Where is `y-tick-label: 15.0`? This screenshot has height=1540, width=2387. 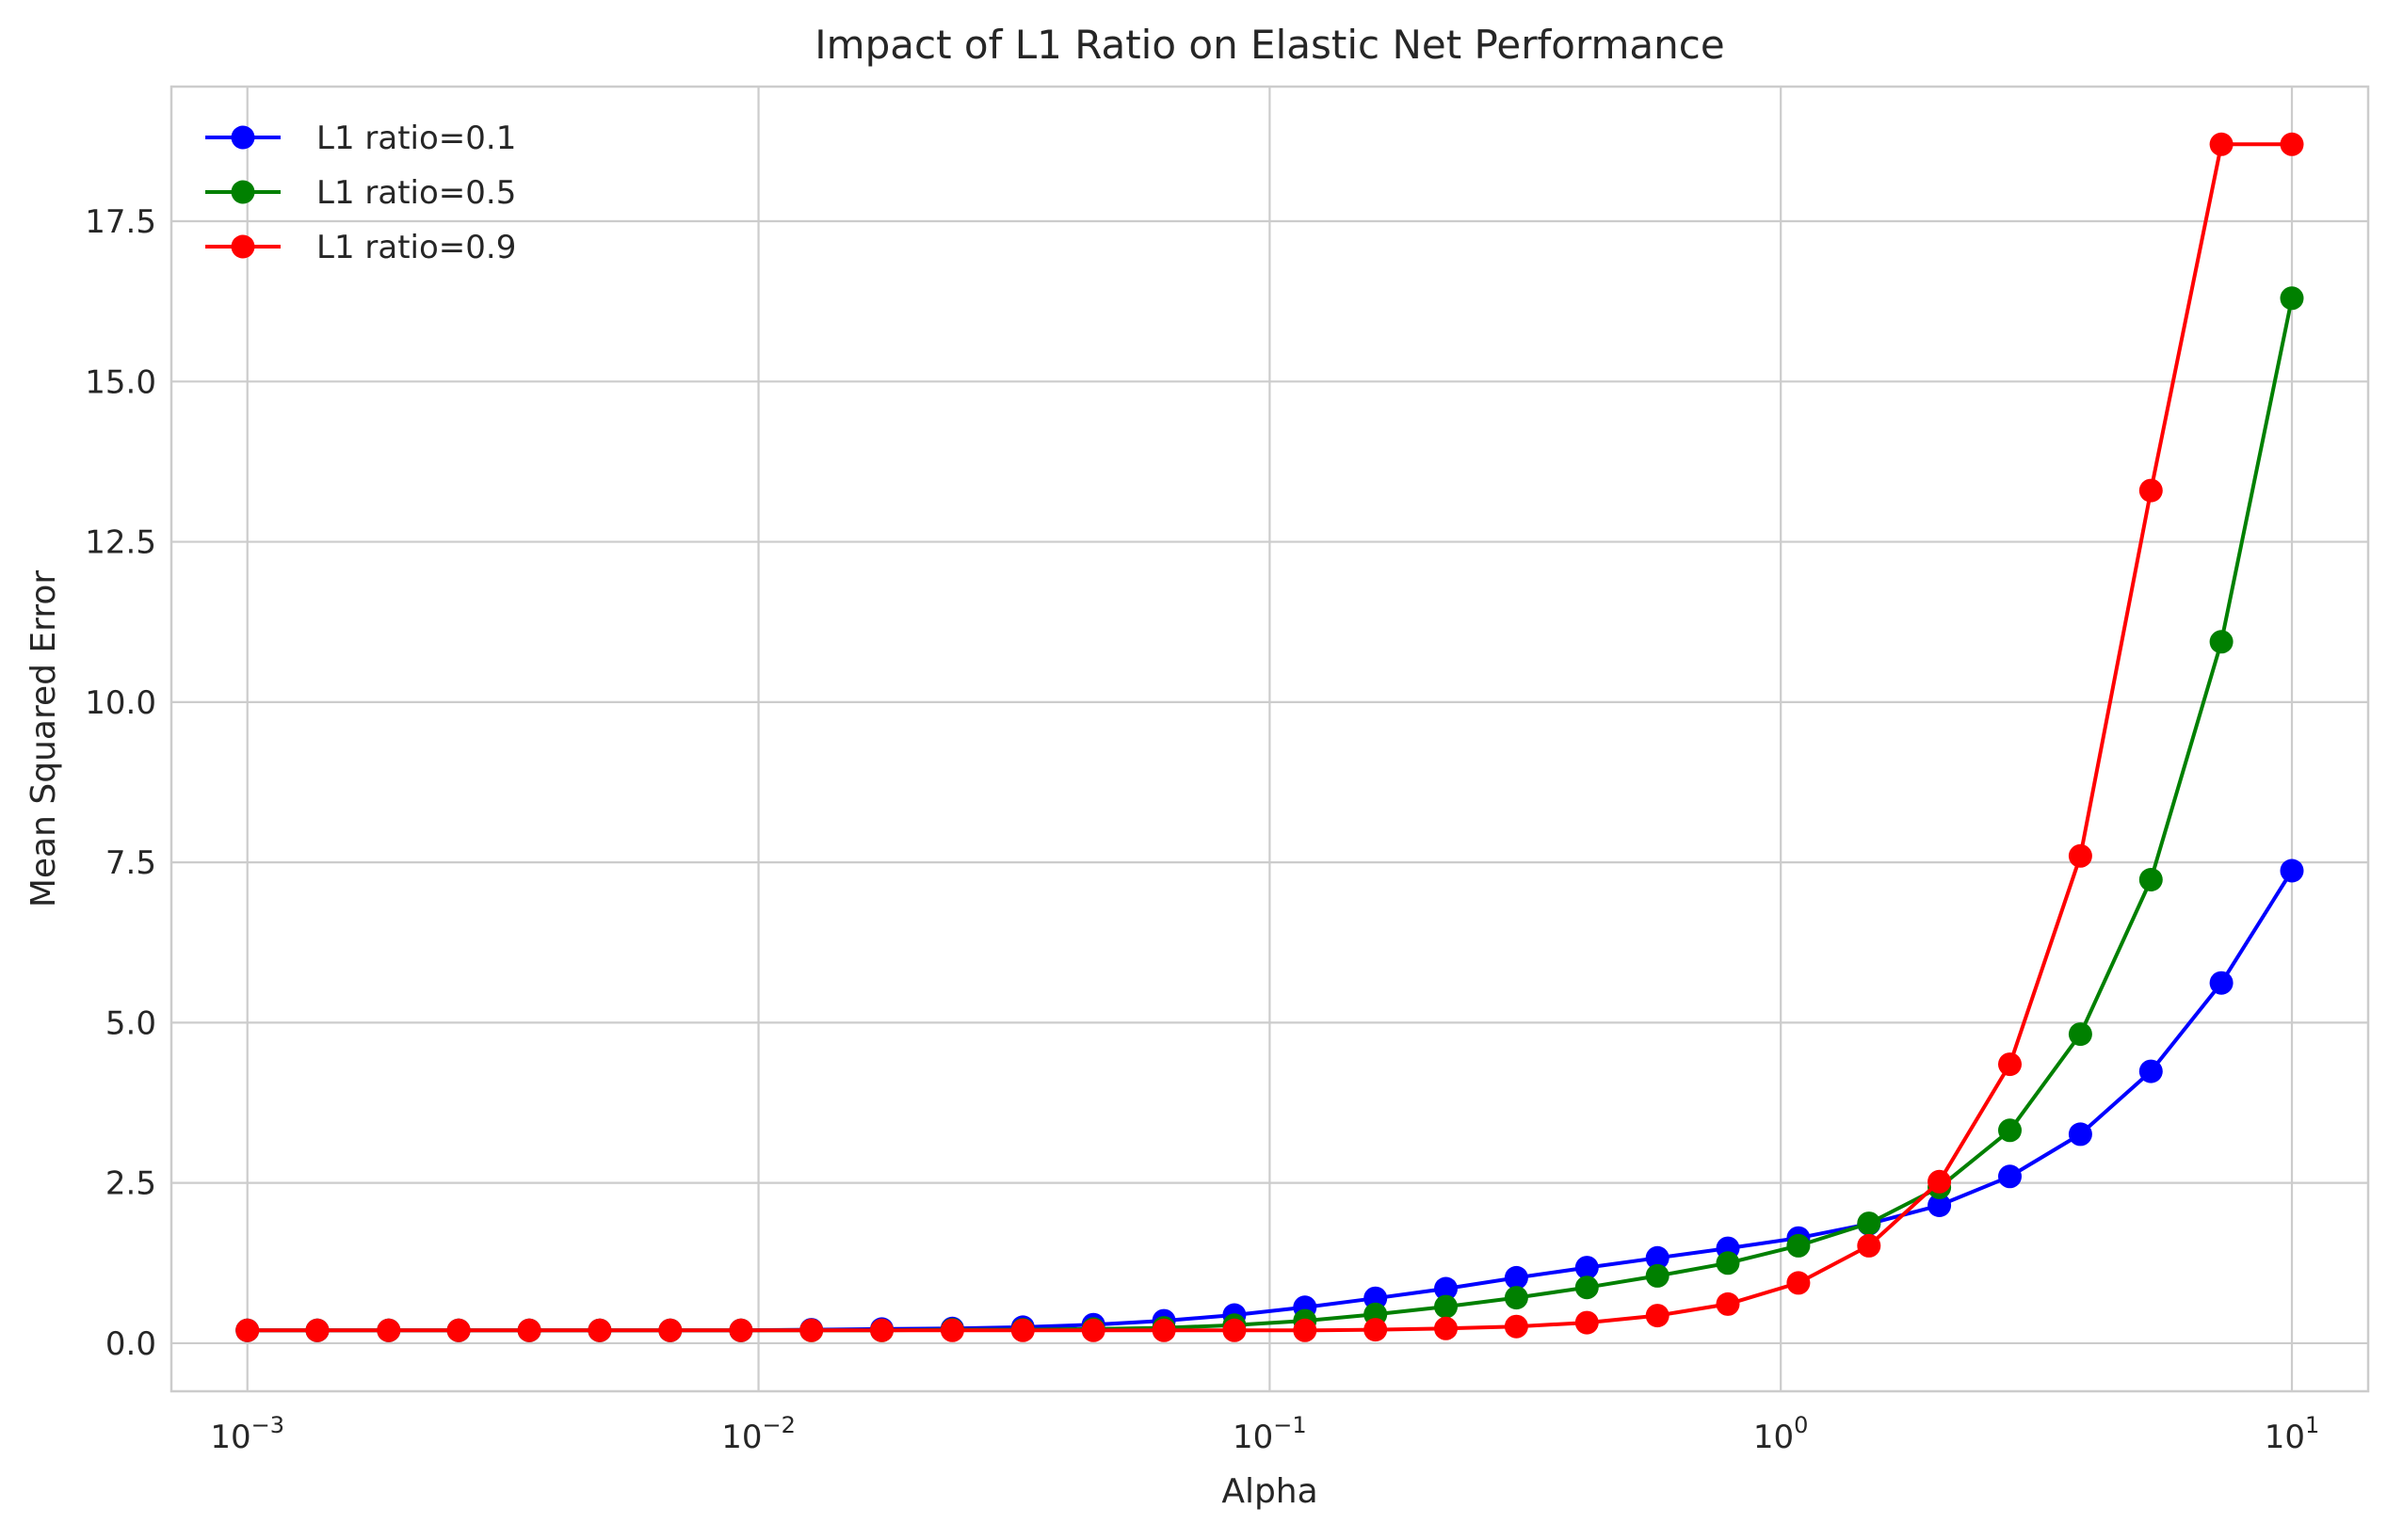
y-tick-label: 15.0 is located at coordinates (120, 382).